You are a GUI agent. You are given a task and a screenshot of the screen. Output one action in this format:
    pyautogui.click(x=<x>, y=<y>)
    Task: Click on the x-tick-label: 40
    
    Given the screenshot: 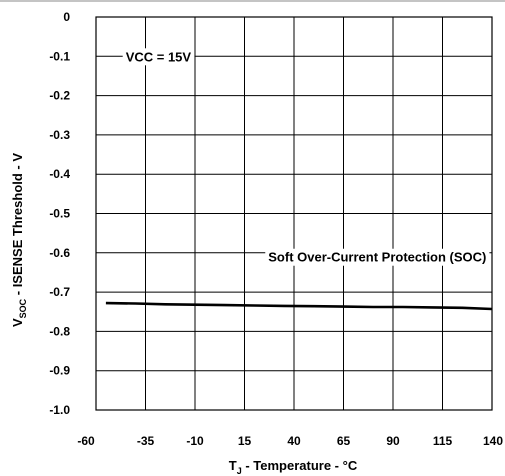 What is the action you would take?
    pyautogui.click(x=294, y=441)
    